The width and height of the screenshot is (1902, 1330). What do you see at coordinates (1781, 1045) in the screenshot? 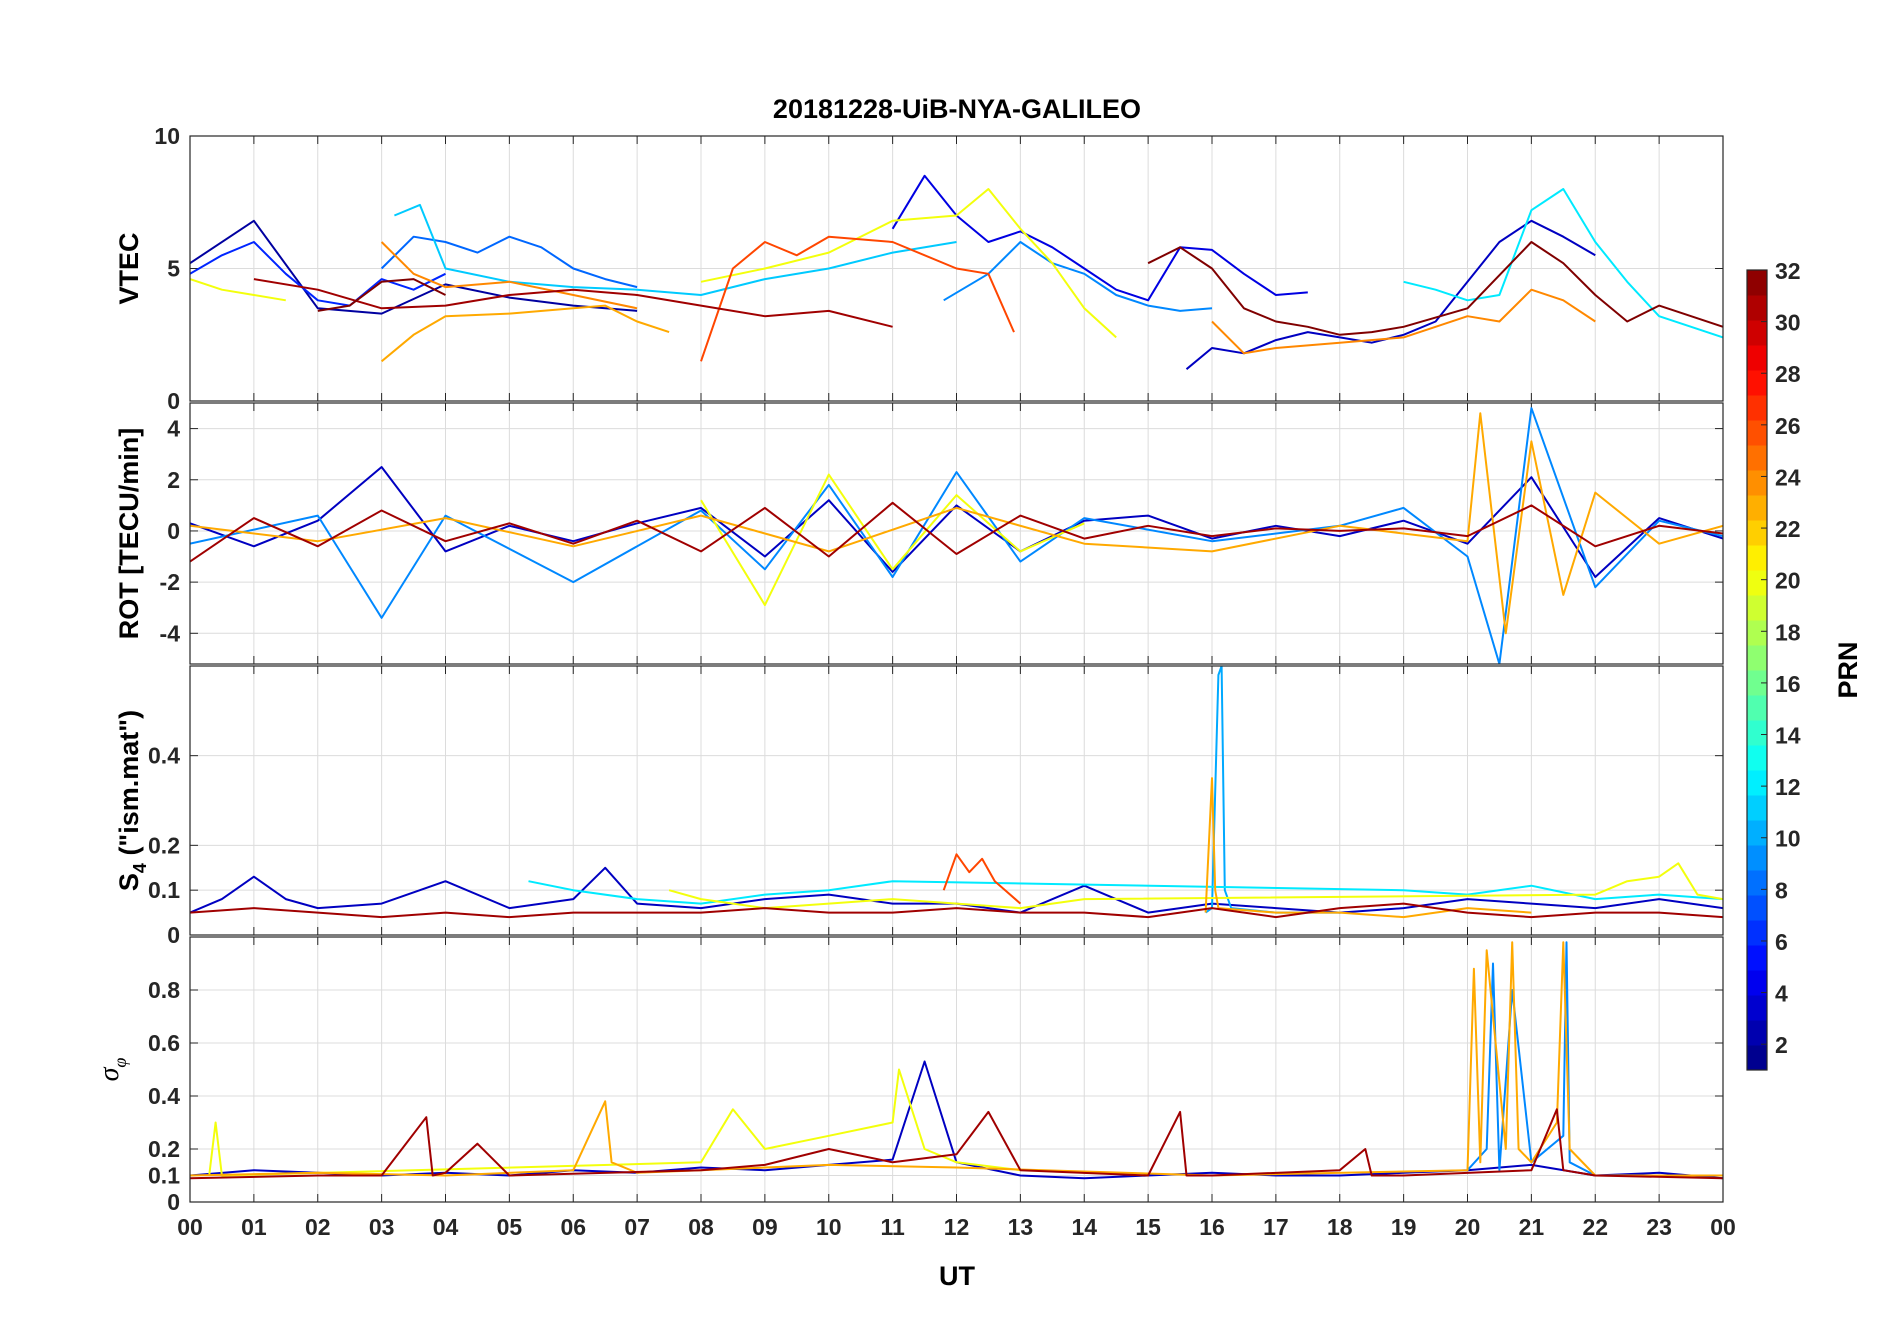
I see `colorbar-tick-label: 2` at bounding box center [1781, 1045].